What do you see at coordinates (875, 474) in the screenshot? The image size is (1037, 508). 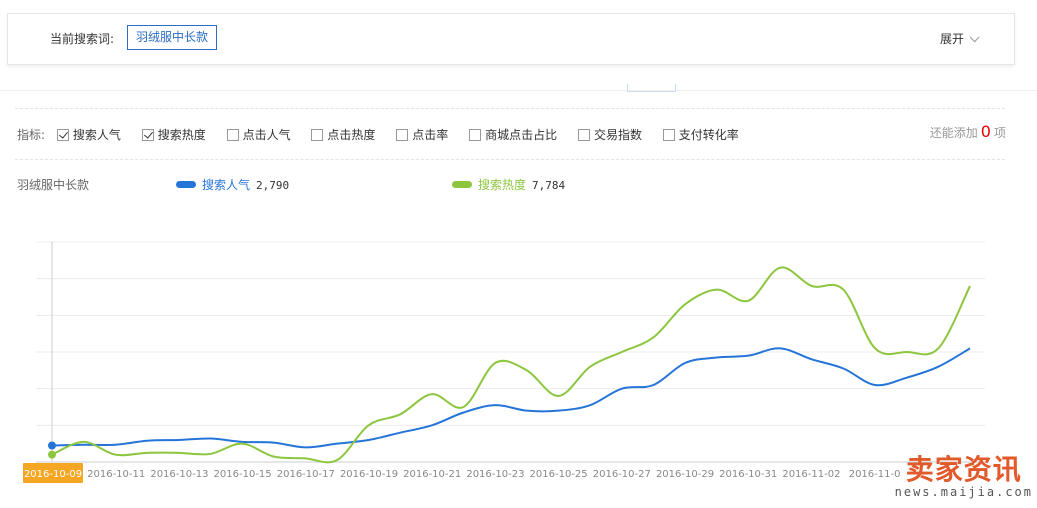 I see `x-tick-label: 2016-11-0` at bounding box center [875, 474].